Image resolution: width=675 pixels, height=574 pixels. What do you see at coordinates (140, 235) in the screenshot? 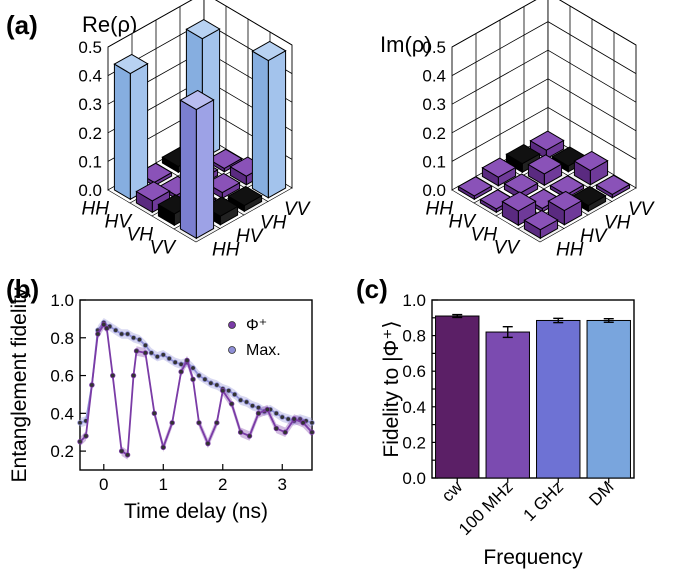
I see `row-label: VH` at bounding box center [140, 235].